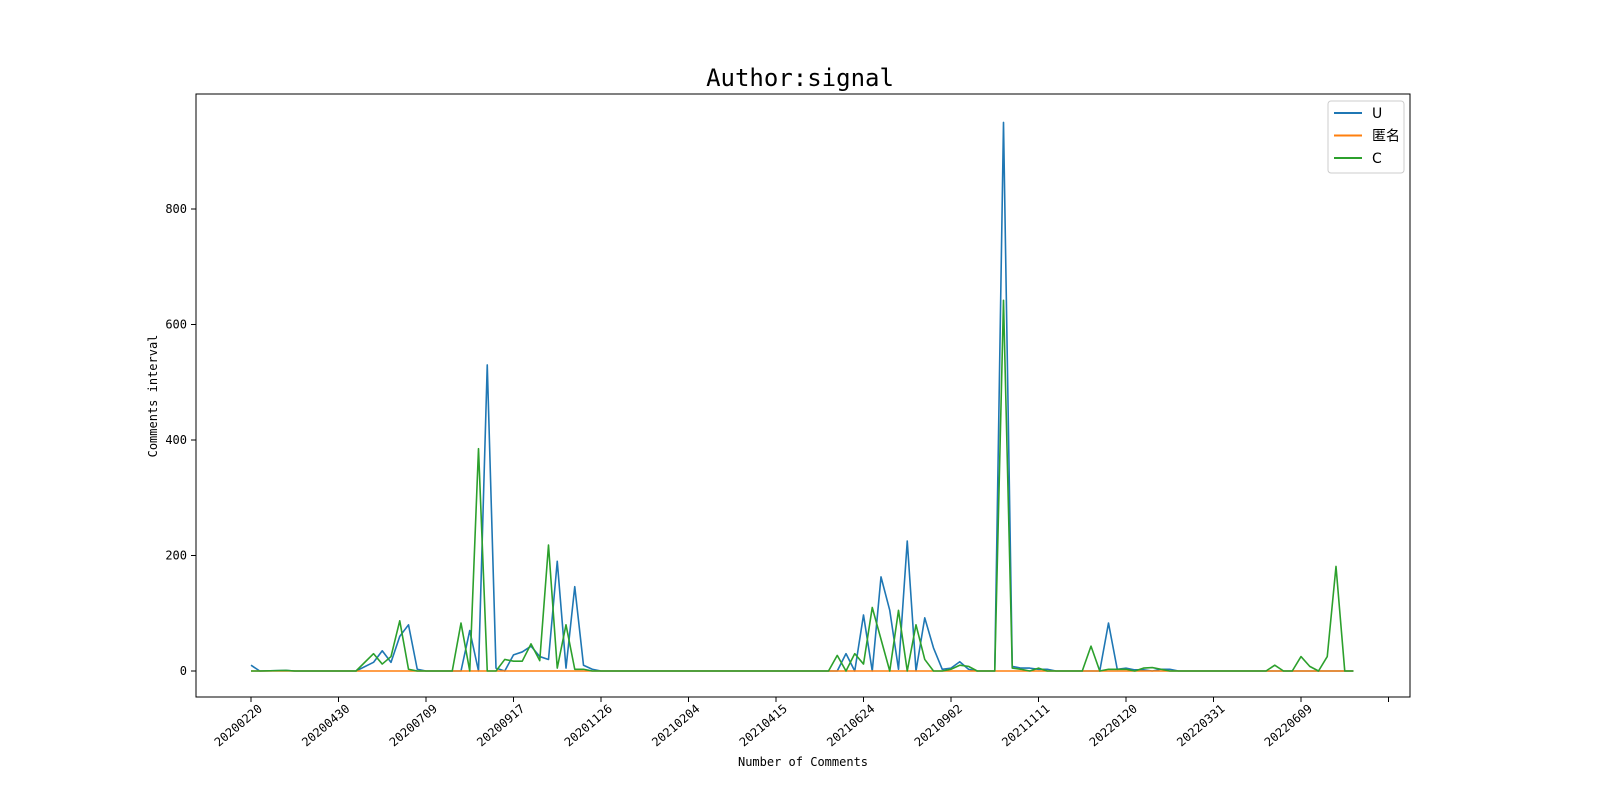  I want to click on chart-title: Author:signal, so click(800, 78).